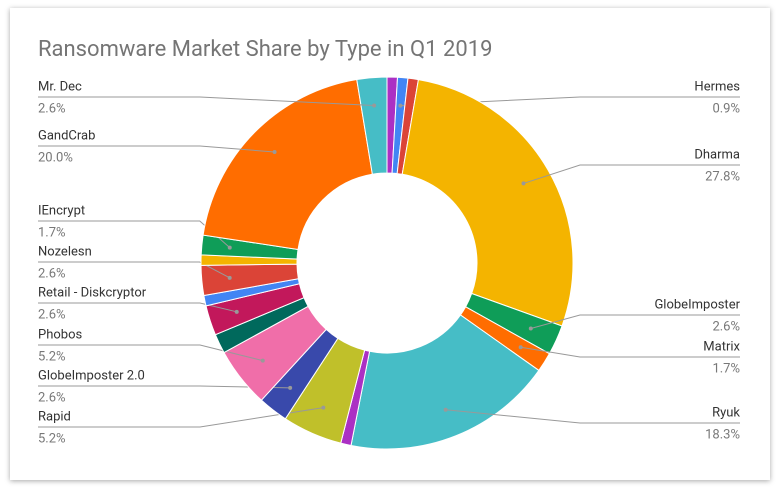 The width and height of the screenshot is (782, 493). Describe the element at coordinates (54, 416) in the screenshot. I see `slice-label: Rapid` at that location.